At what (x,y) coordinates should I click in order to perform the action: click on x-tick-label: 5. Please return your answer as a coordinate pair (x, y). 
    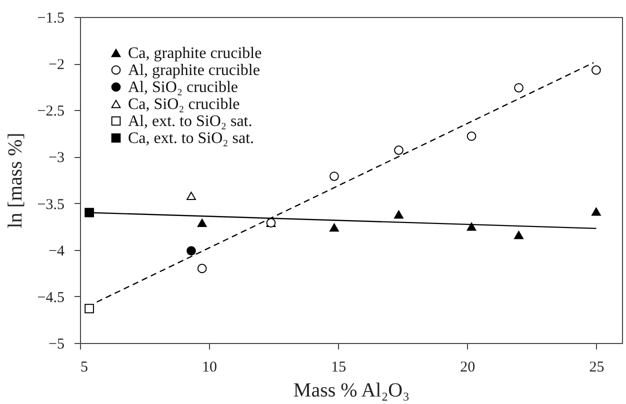
    Looking at the image, I should click on (84, 368).